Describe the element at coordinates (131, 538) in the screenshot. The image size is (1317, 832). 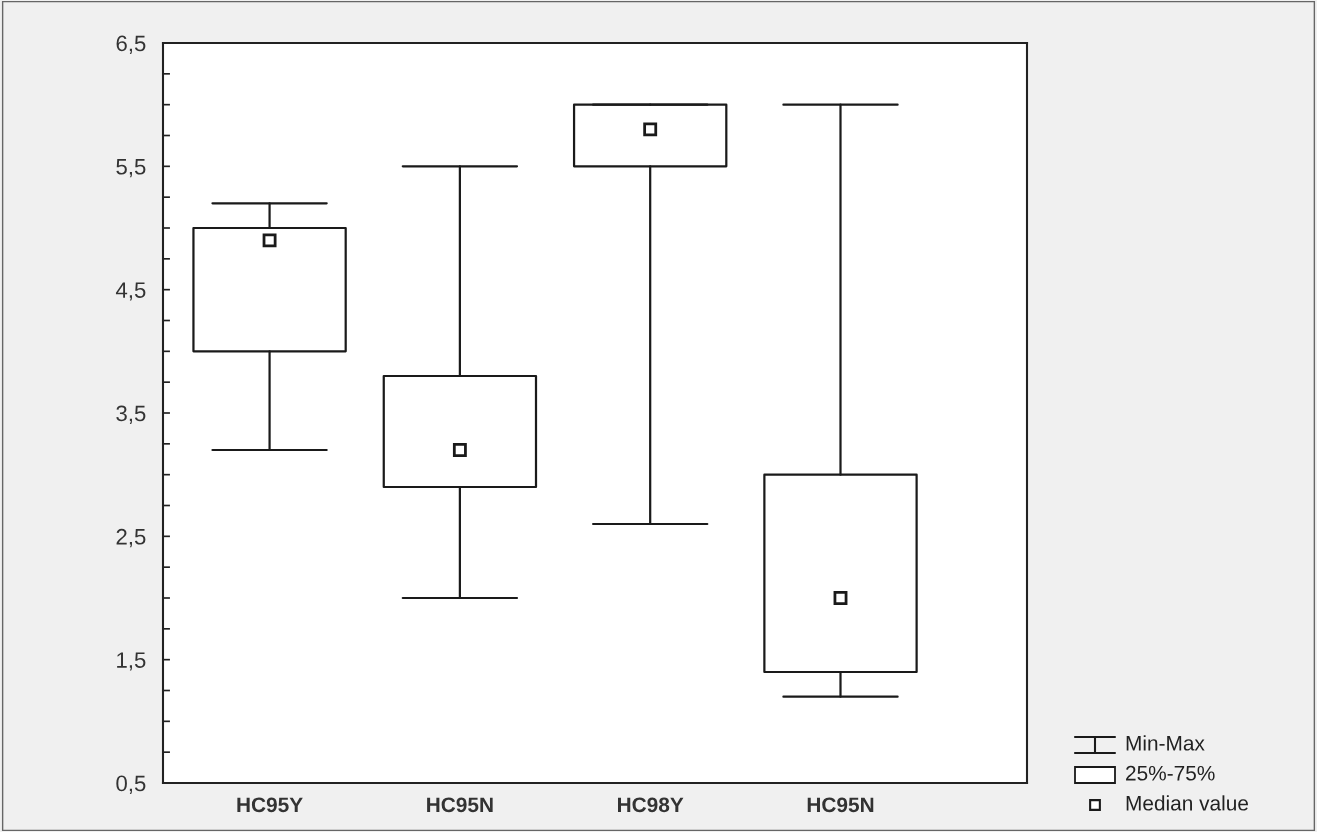
I see `y-tick-label: 2,5` at that location.